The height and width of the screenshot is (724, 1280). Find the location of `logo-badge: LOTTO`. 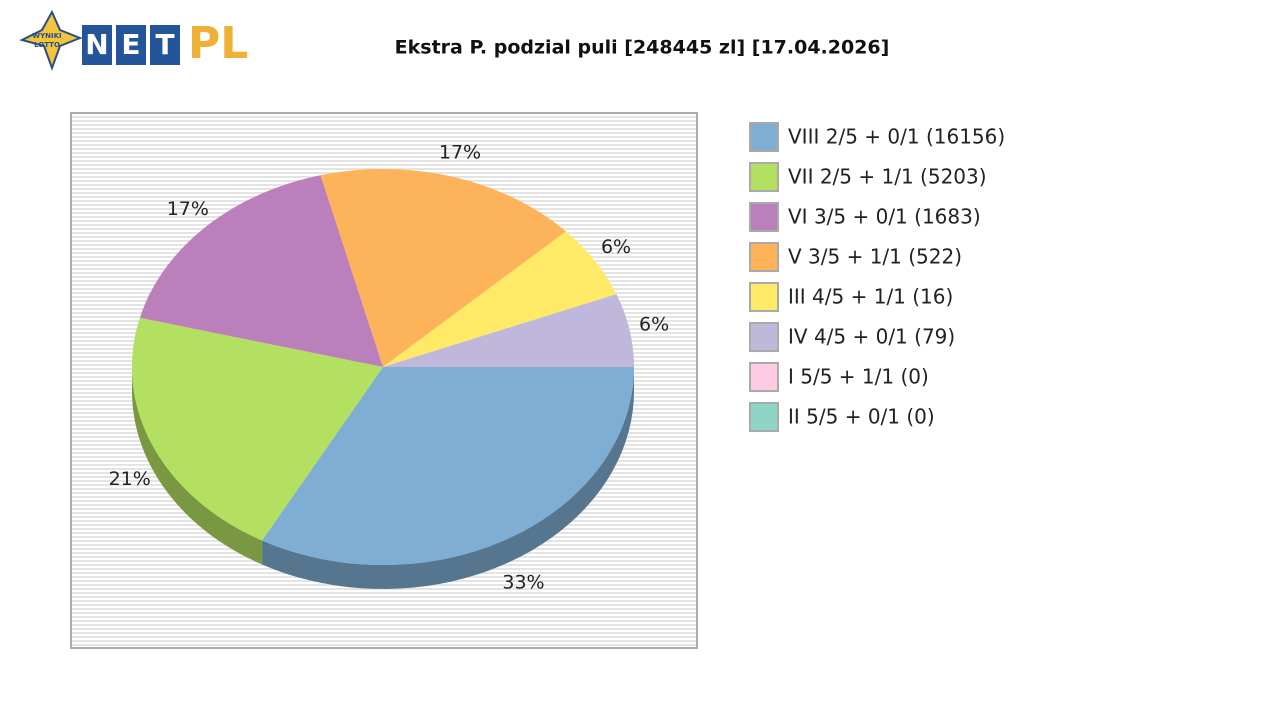

logo-badge: LOTTO is located at coordinates (47, 45).